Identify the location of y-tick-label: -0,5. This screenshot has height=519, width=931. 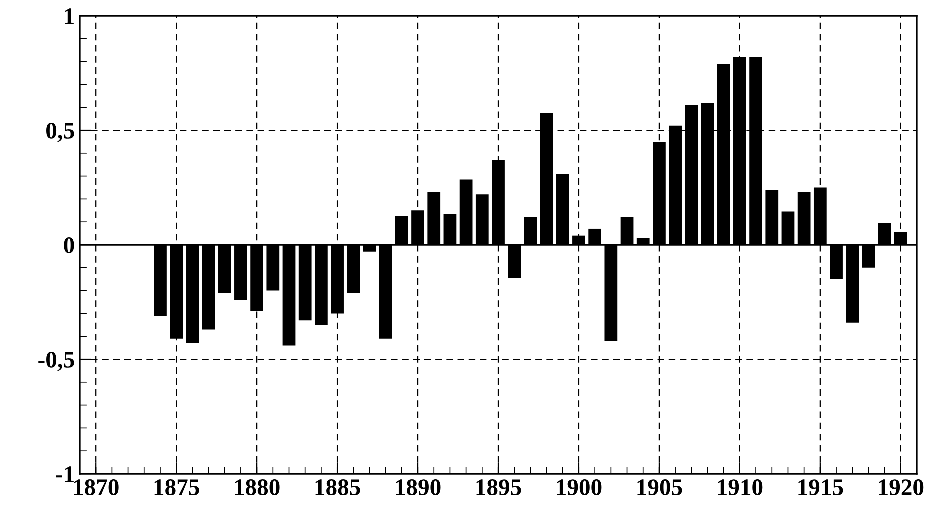
(56, 362).